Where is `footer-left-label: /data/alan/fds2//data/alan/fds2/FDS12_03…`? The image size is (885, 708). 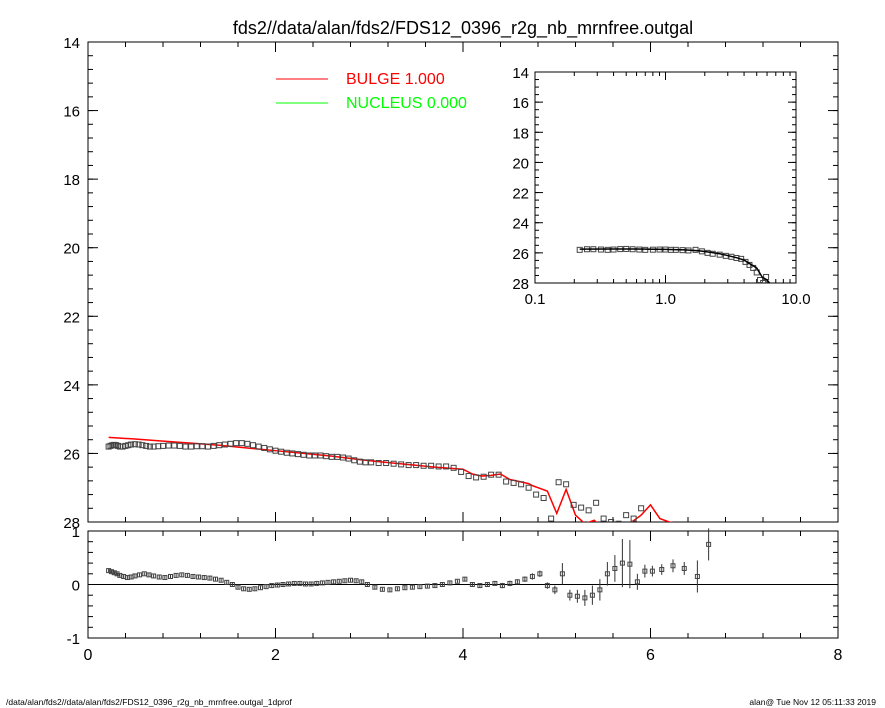 footer-left-label: /data/alan/fds2//data/alan/fds2/FDS12_03… is located at coordinates (149, 702).